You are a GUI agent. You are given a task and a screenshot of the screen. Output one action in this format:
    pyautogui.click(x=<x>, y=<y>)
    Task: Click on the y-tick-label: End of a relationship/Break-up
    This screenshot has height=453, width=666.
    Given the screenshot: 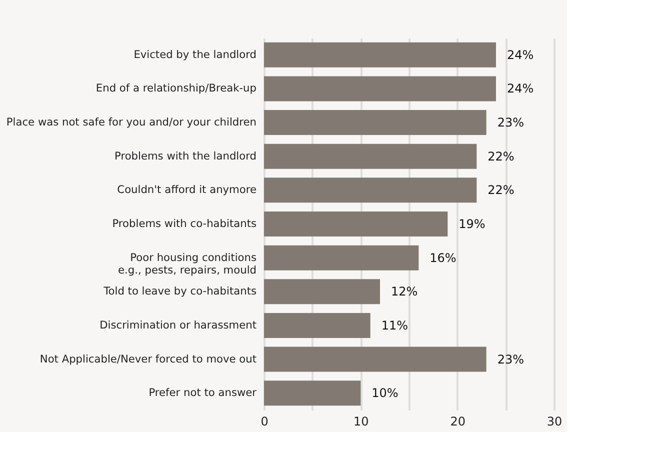 What is the action you would take?
    pyautogui.click(x=176, y=88)
    